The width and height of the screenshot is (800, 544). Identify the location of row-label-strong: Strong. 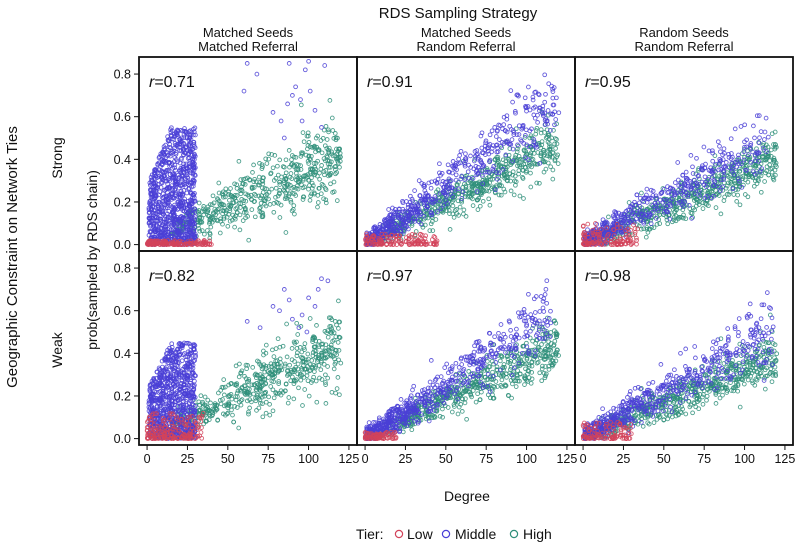
(57, 157).